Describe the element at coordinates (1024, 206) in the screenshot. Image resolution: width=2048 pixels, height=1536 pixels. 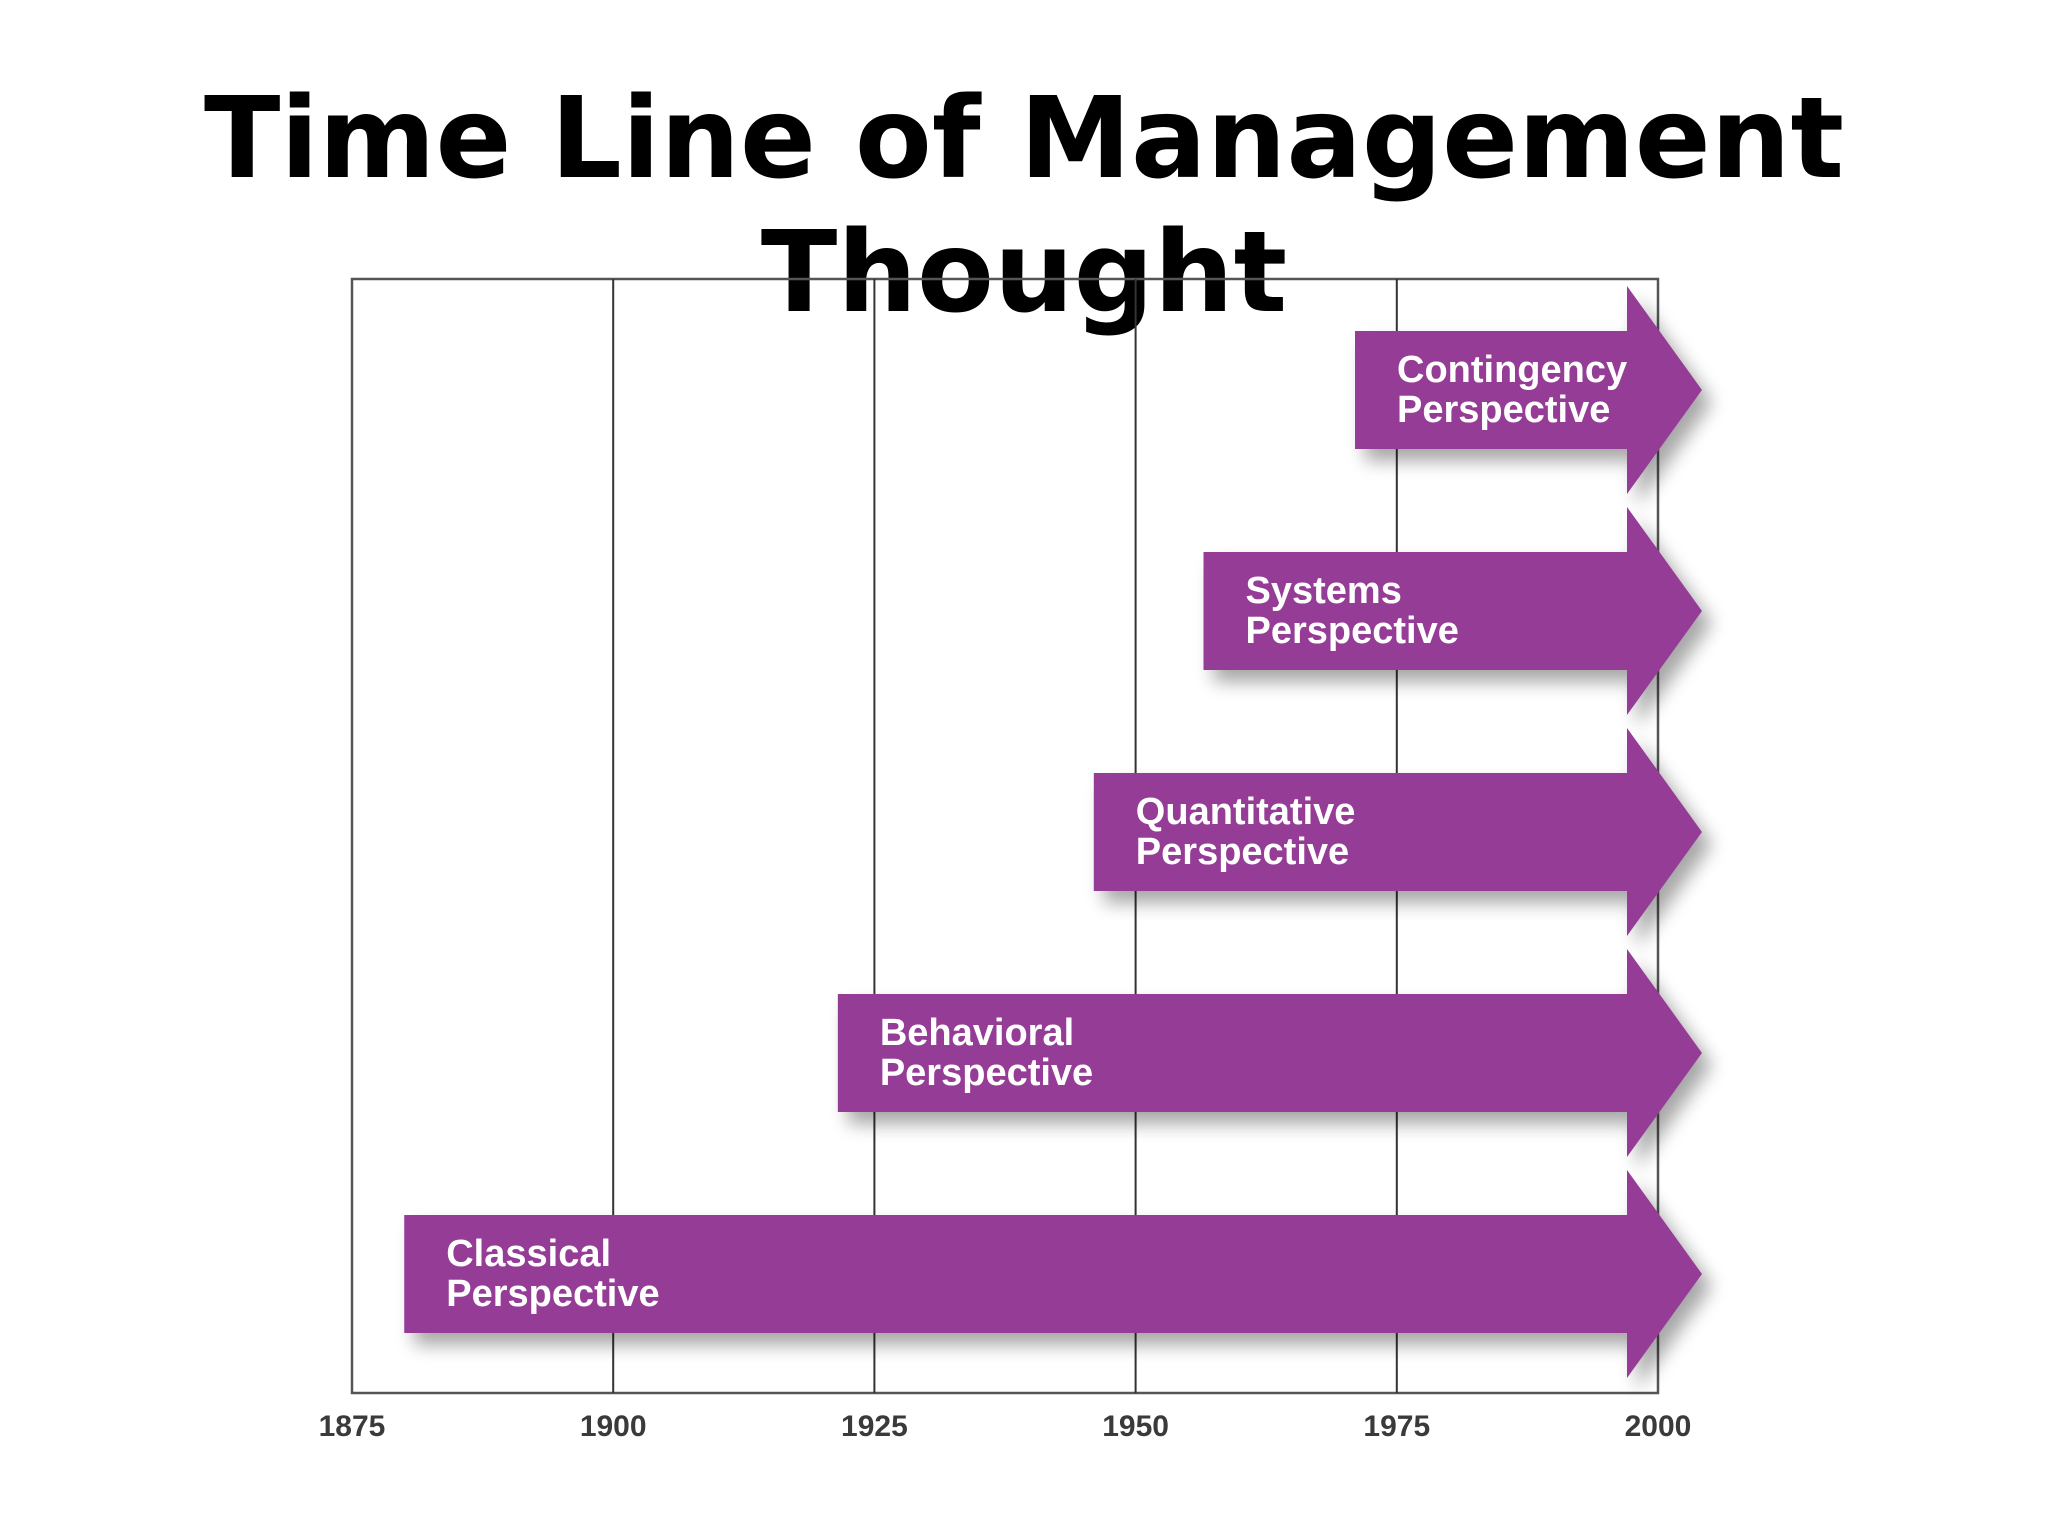
I see `slide-title: Time Line of Management Thought` at that location.